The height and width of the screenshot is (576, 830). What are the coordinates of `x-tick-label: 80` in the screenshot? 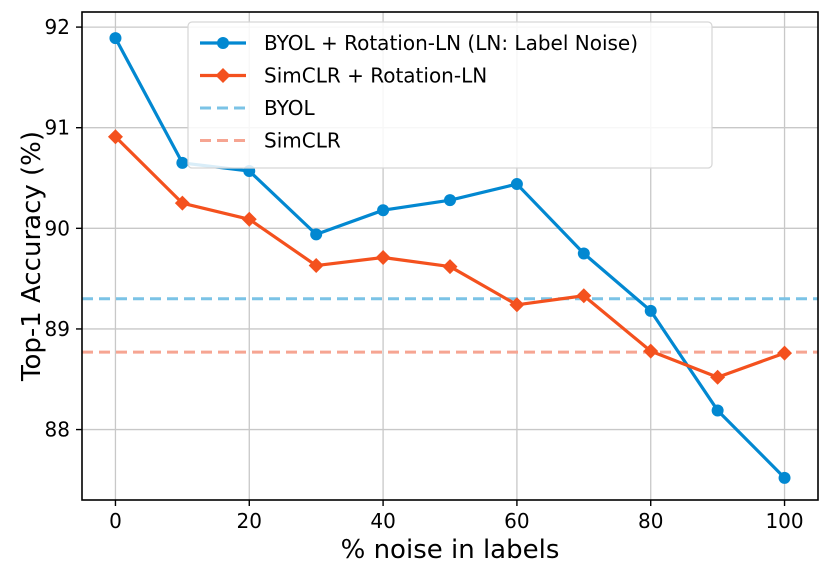 It's located at (650, 521).